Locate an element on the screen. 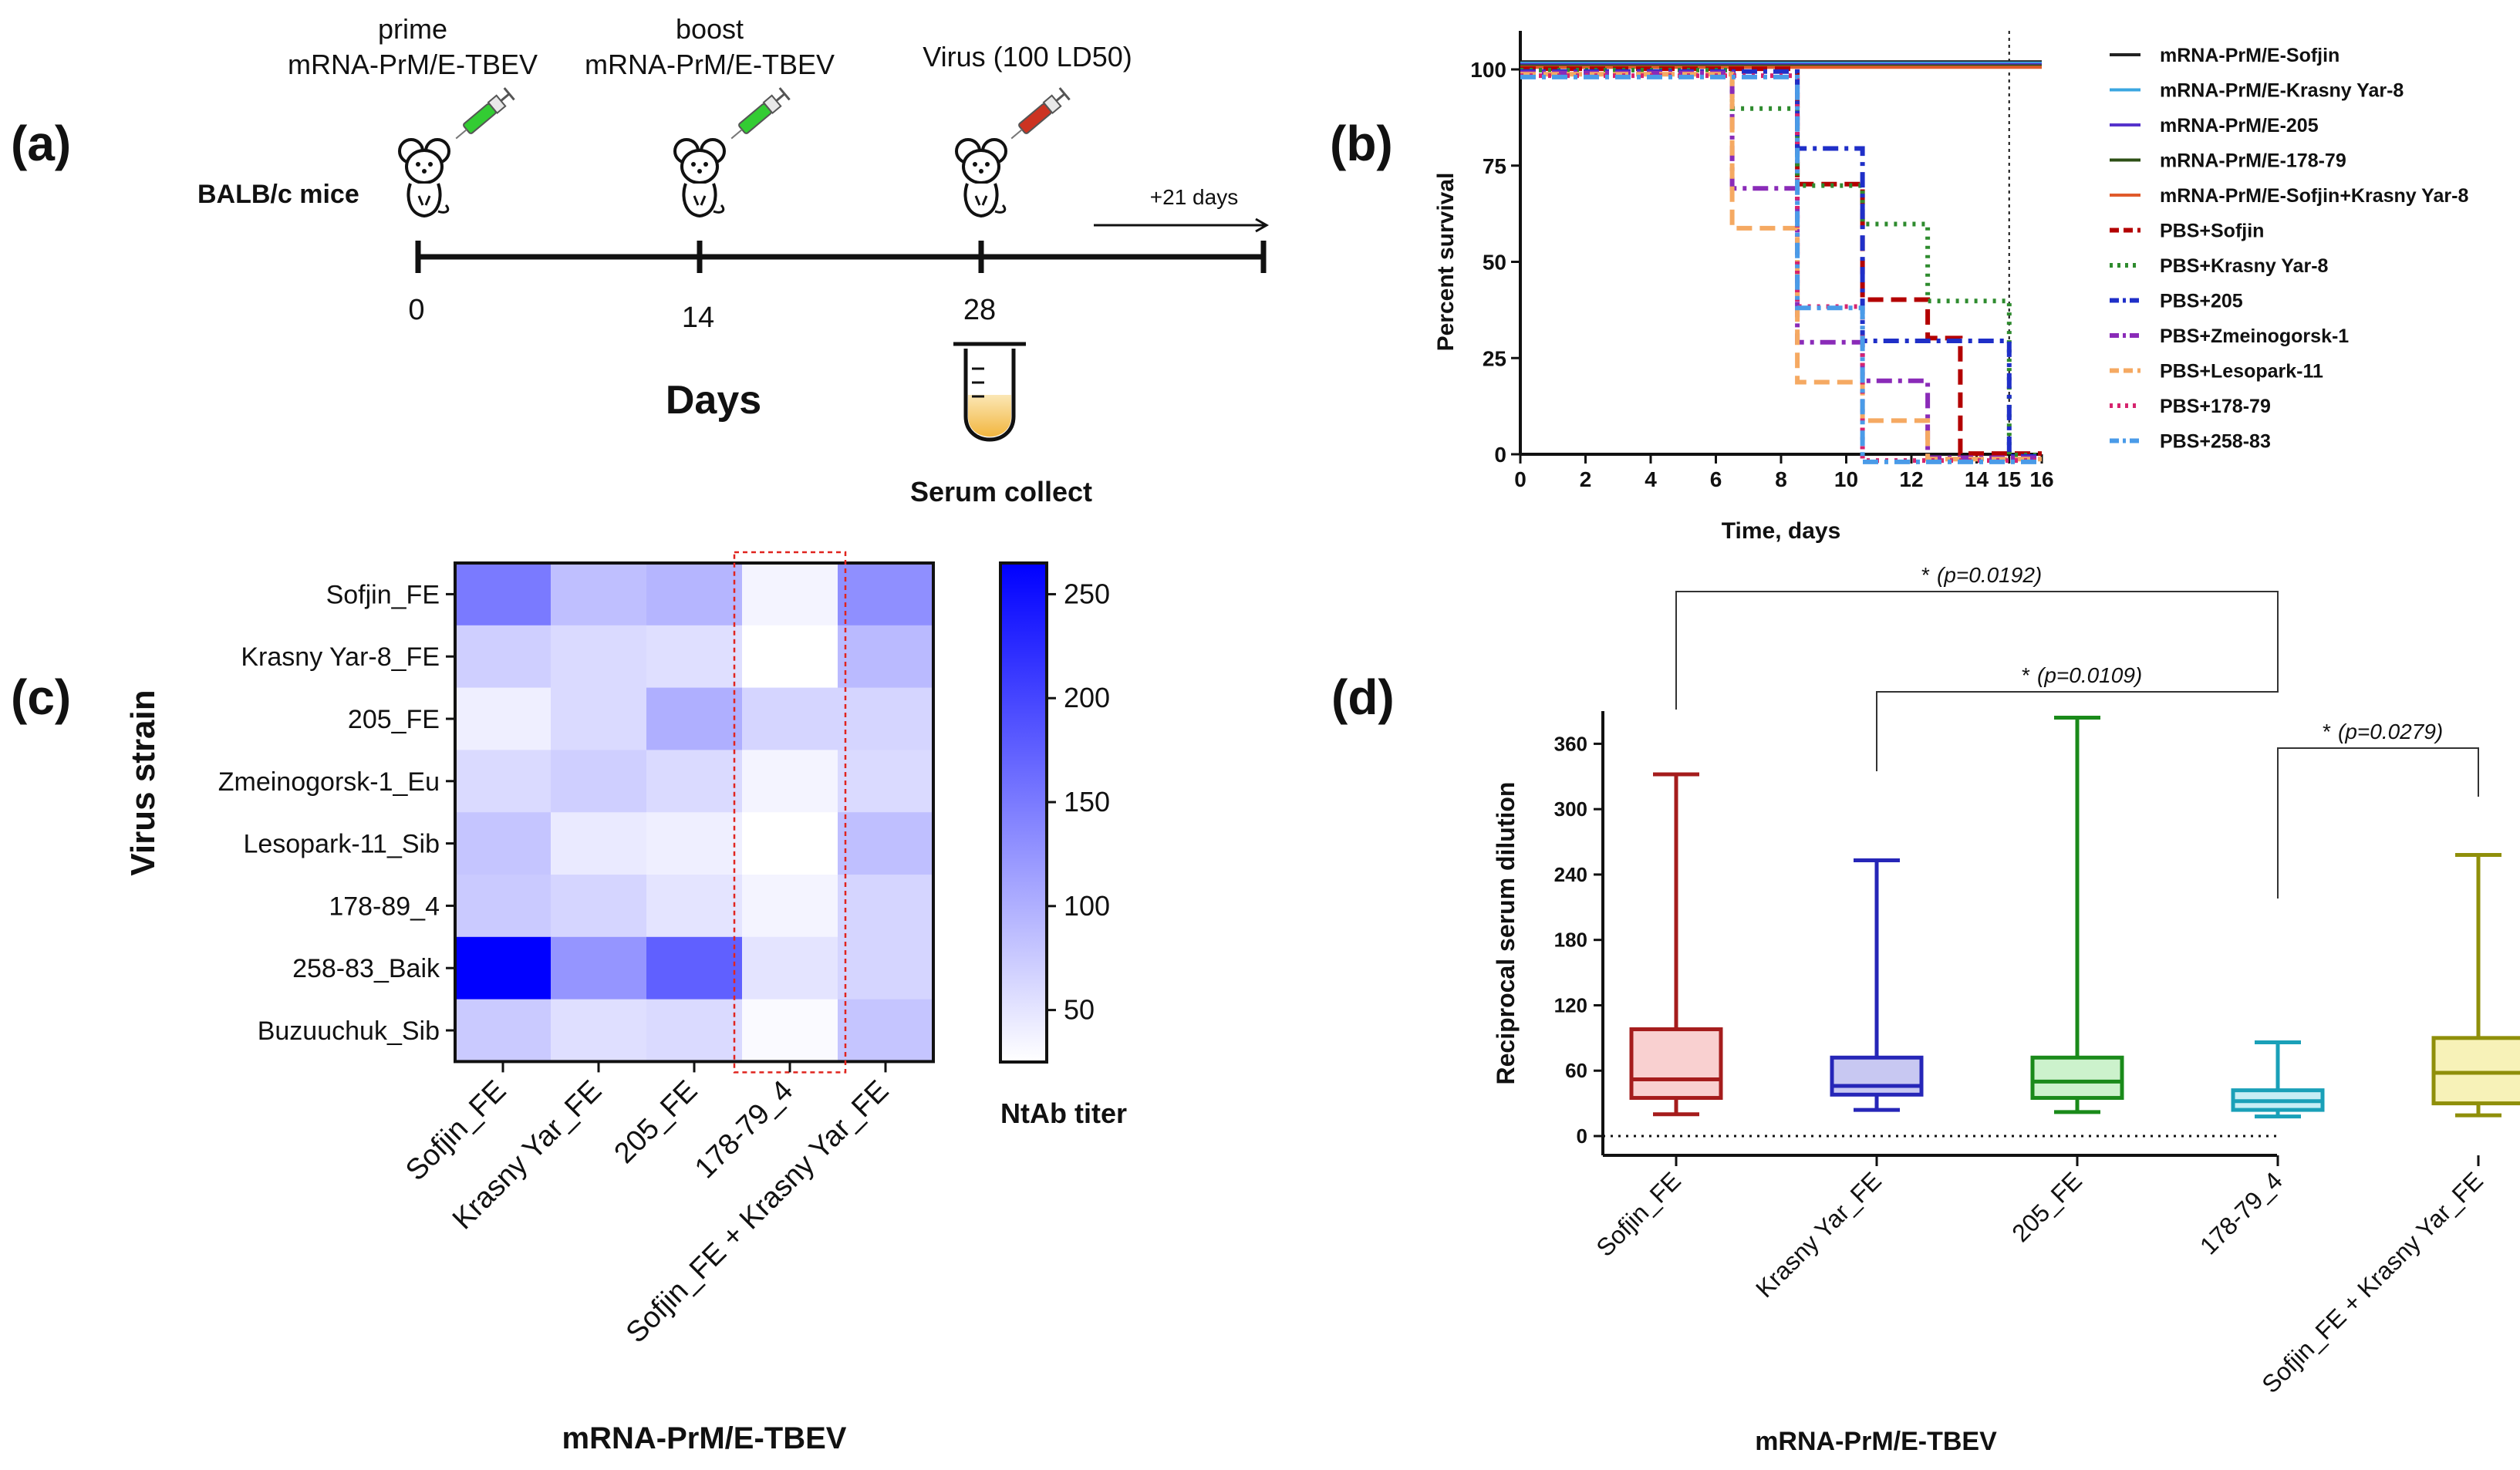 The height and width of the screenshot is (1470, 2520). y-axis-label: Virus strain is located at coordinates (143, 782).